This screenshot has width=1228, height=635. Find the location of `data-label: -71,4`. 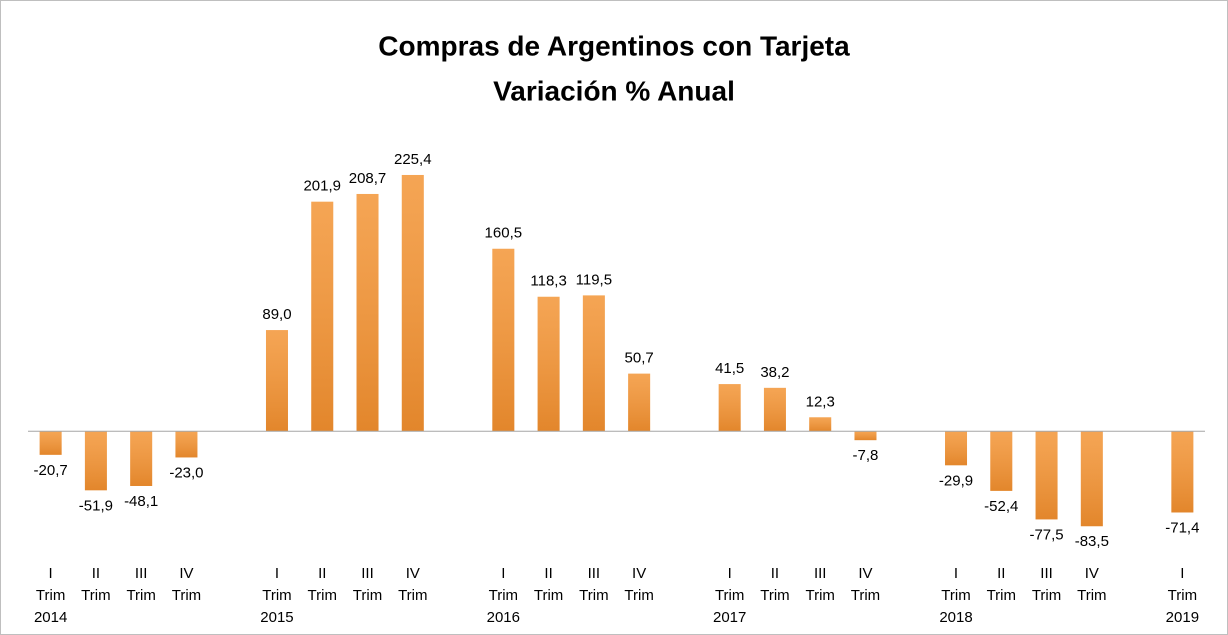

data-label: -71,4 is located at coordinates (1182, 527).